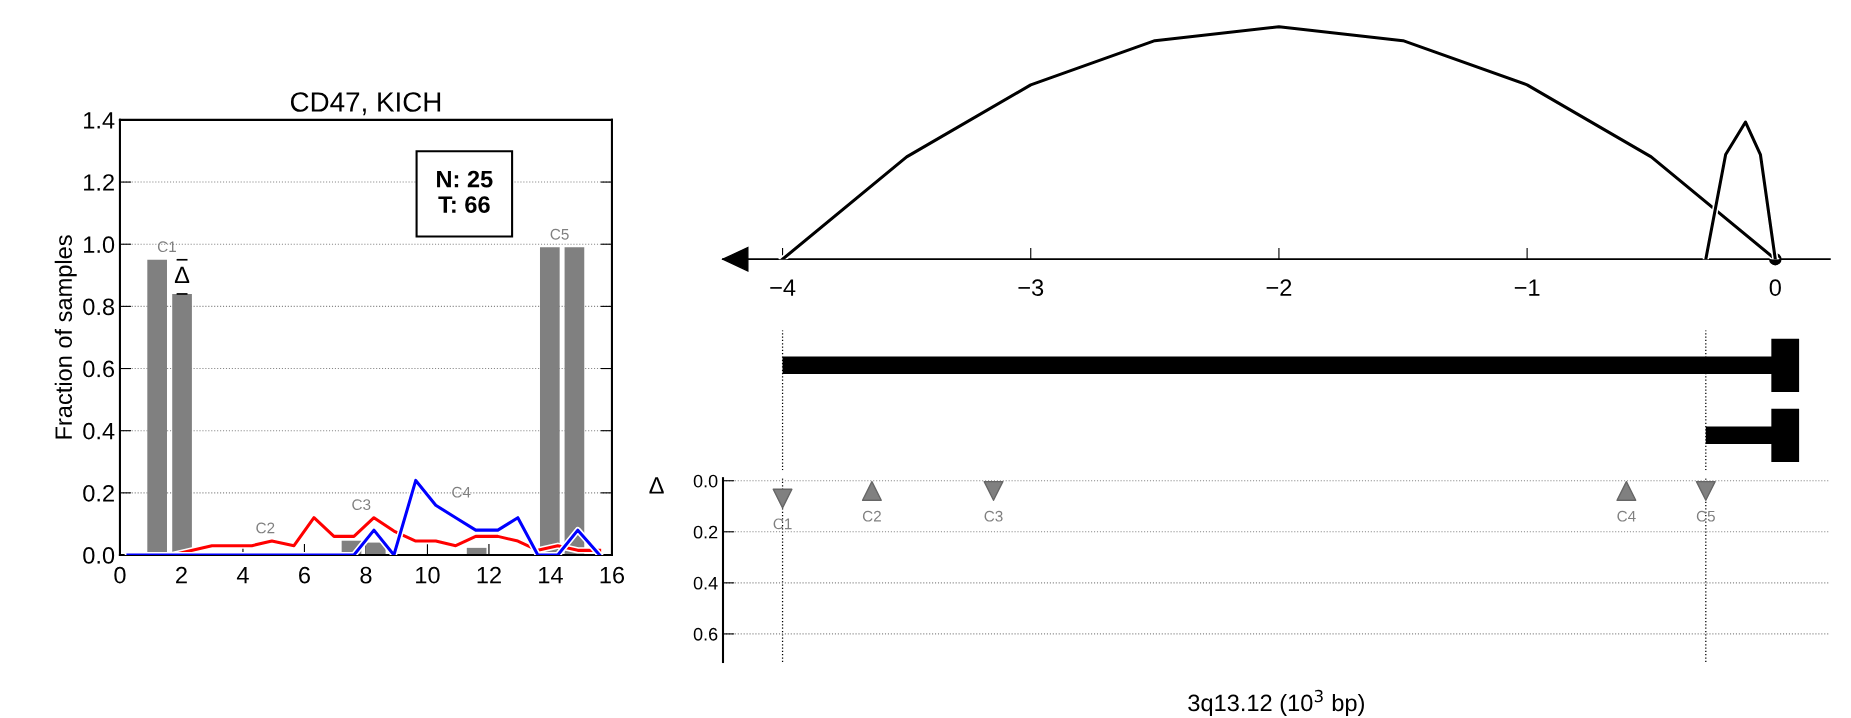 This screenshot has width=1851, height=718. What do you see at coordinates (428, 575) in the screenshot?
I see `x-tick-label: 10` at bounding box center [428, 575].